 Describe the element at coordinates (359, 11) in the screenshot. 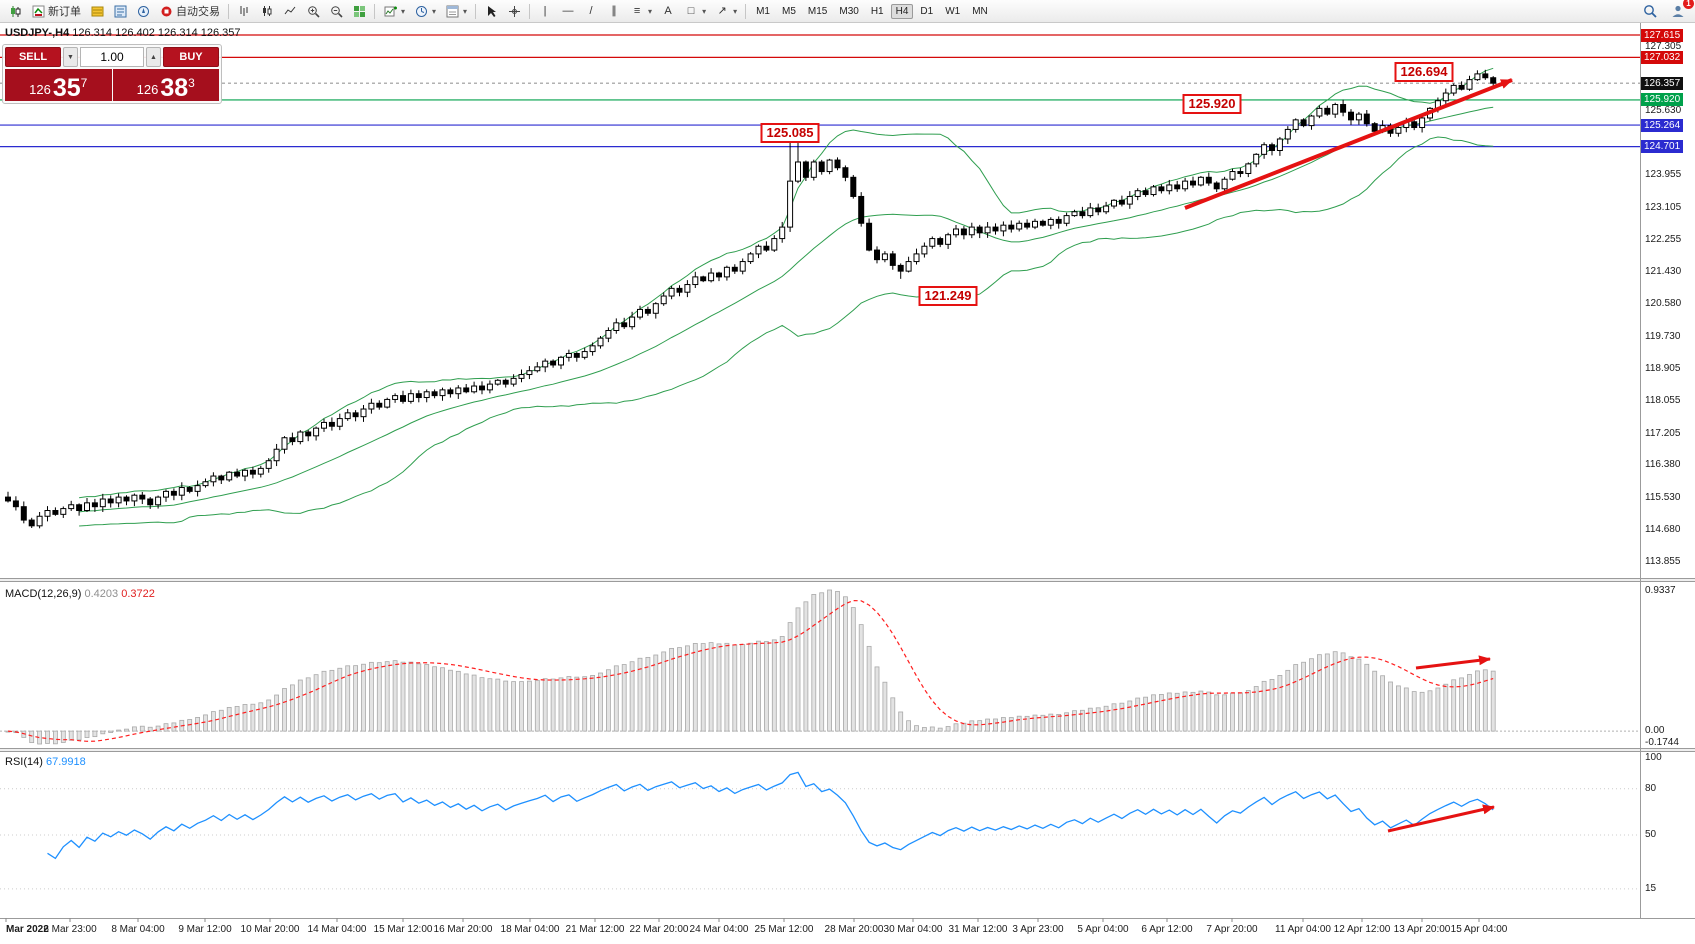

I see `tile-windows-button` at that location.